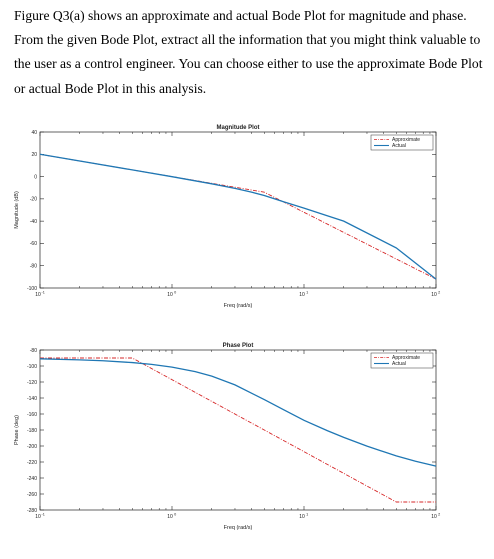  What do you see at coordinates (34, 133) in the screenshot?
I see `y-tick-label: 40` at bounding box center [34, 133].